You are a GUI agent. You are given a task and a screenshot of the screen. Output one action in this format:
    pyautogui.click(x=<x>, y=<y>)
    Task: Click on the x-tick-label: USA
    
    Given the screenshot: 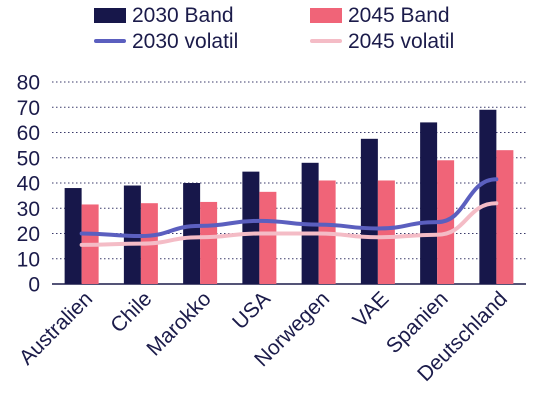 What is the action you would take?
    pyautogui.click(x=251, y=310)
    